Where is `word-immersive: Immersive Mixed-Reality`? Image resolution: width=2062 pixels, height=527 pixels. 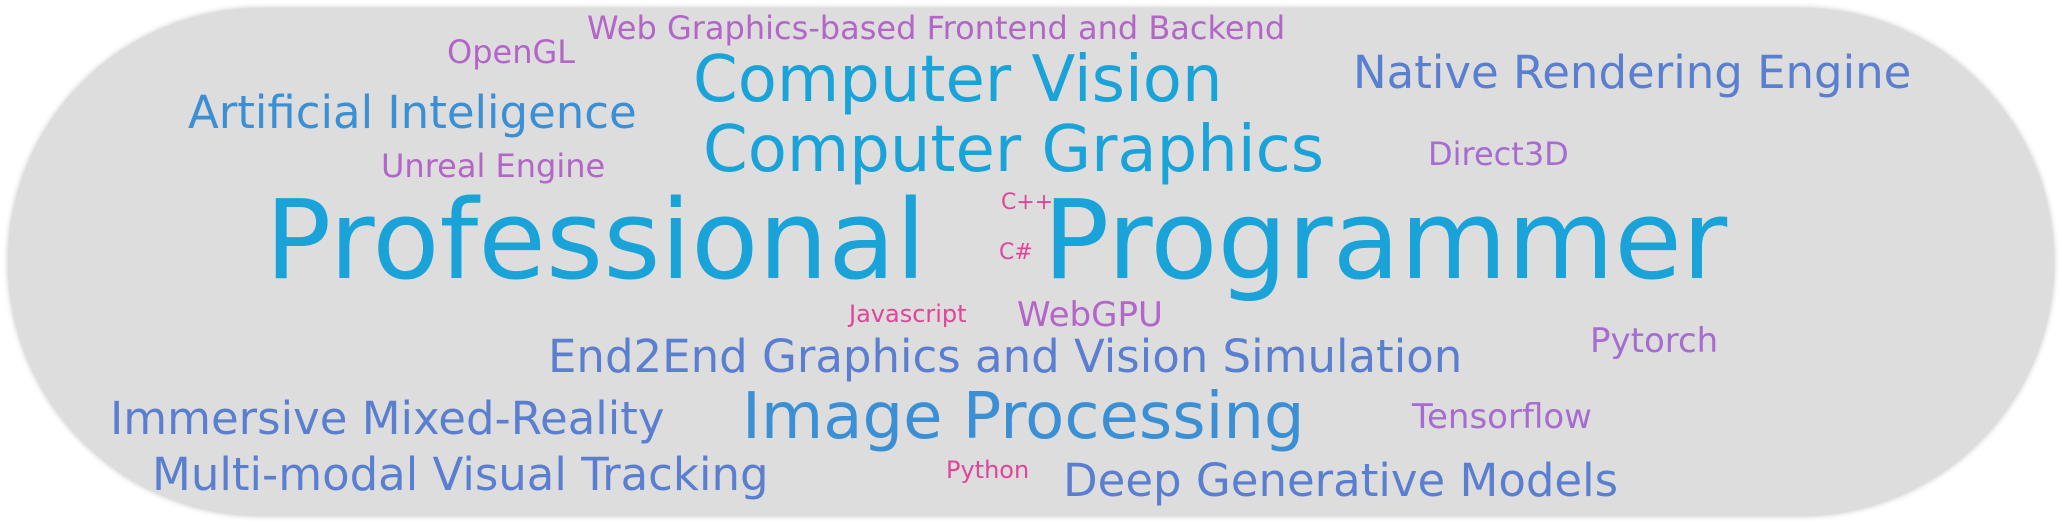
word-immersive: Immersive Mixed-Reality is located at coordinates (387, 418).